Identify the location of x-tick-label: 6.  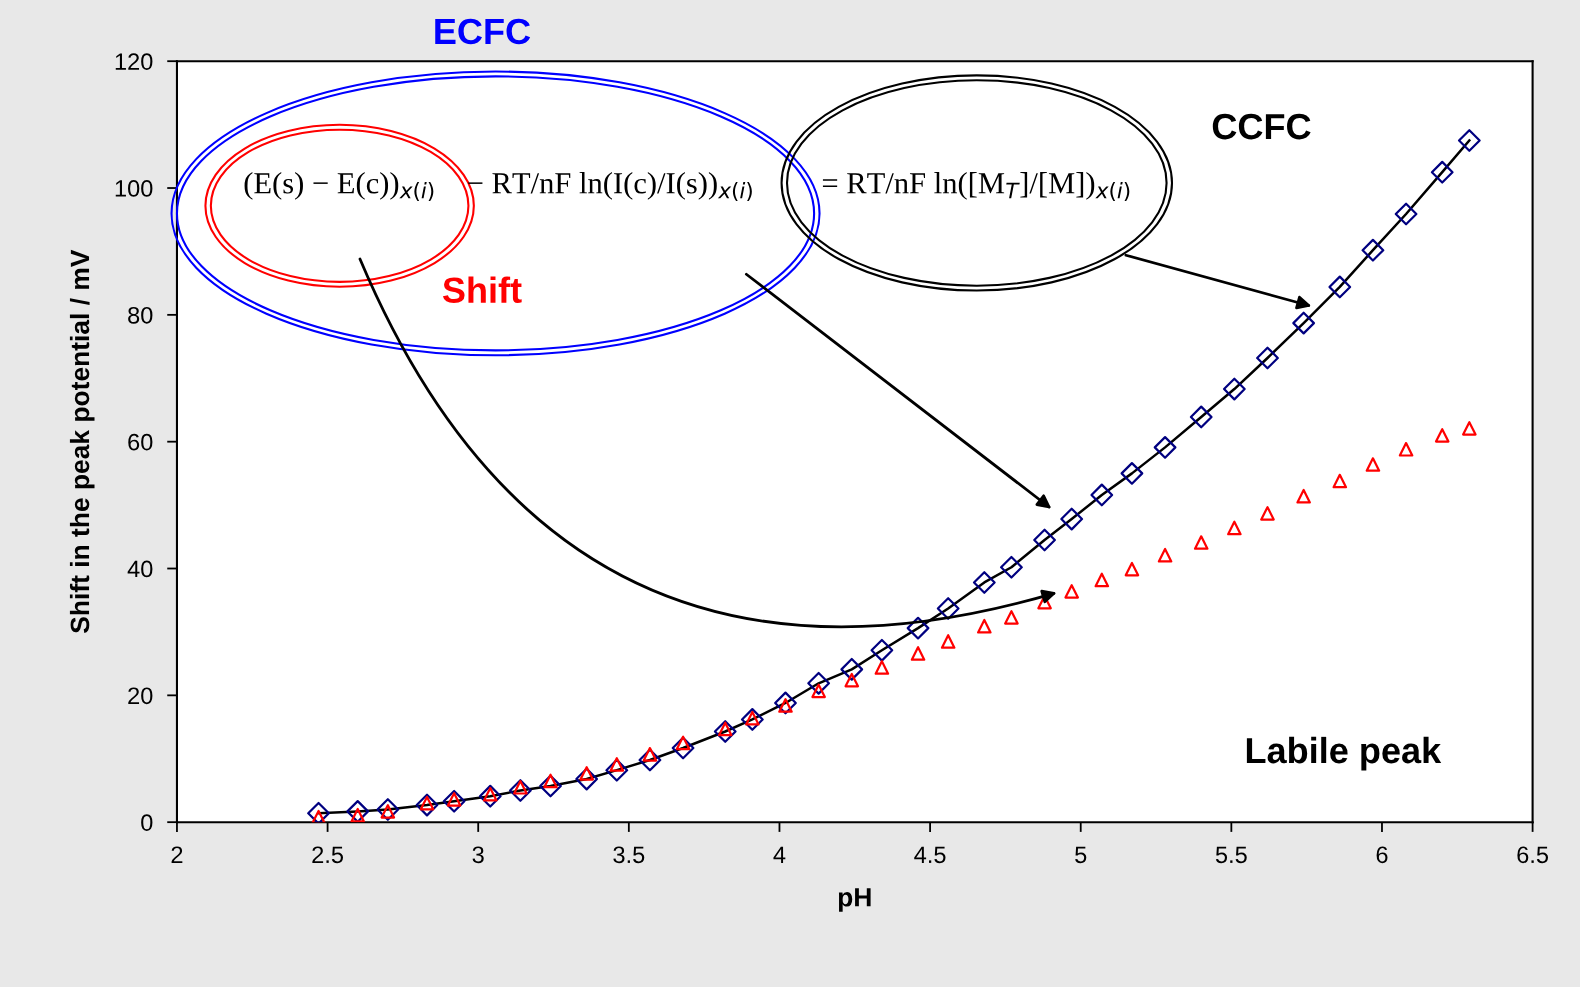
(1382, 855).